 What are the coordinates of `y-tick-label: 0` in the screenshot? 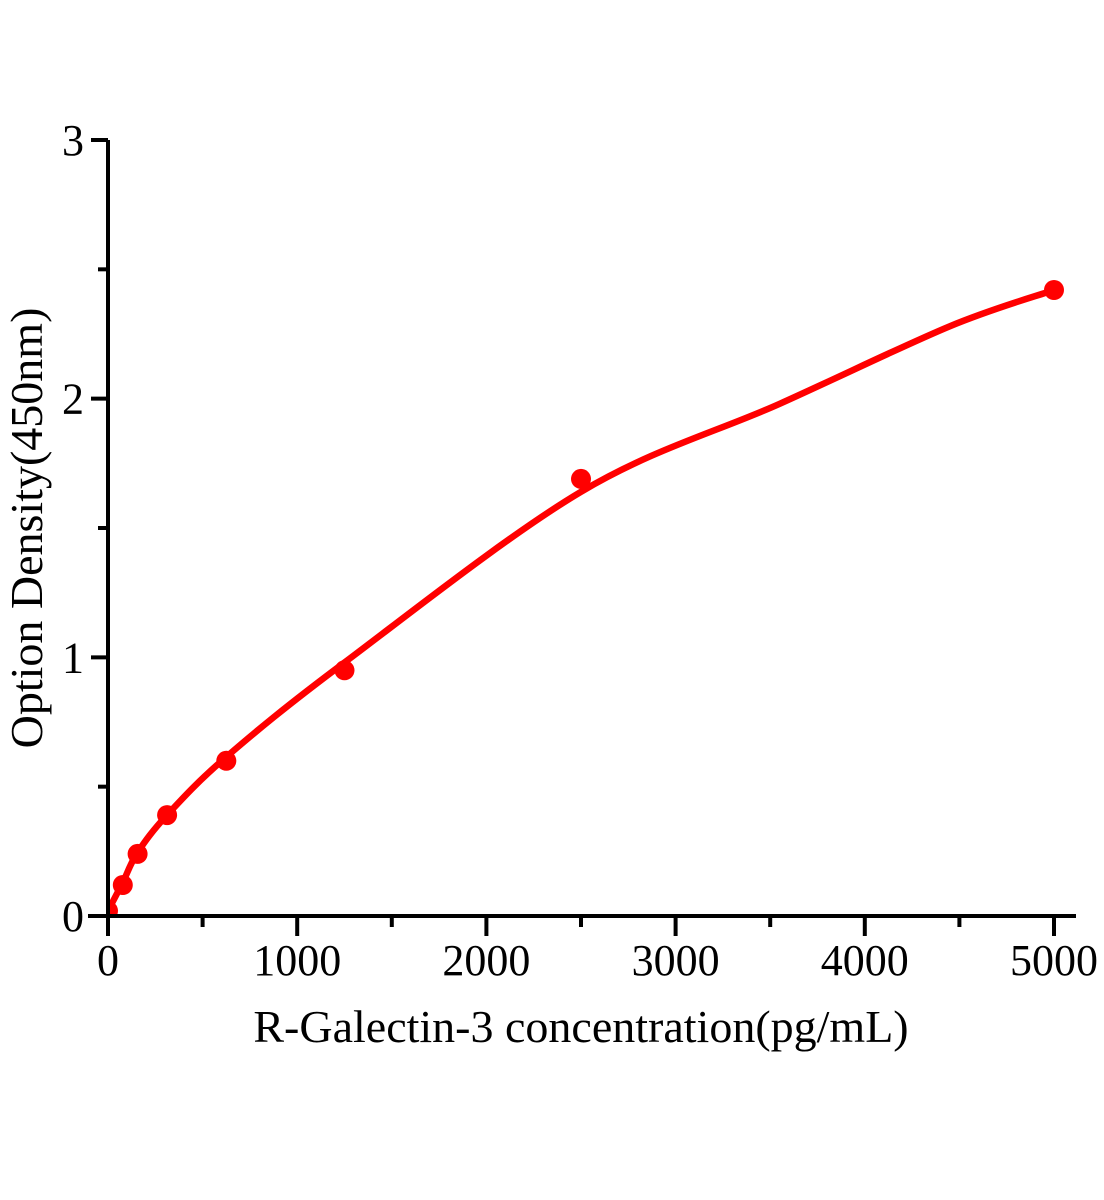 It's located at (73, 916).